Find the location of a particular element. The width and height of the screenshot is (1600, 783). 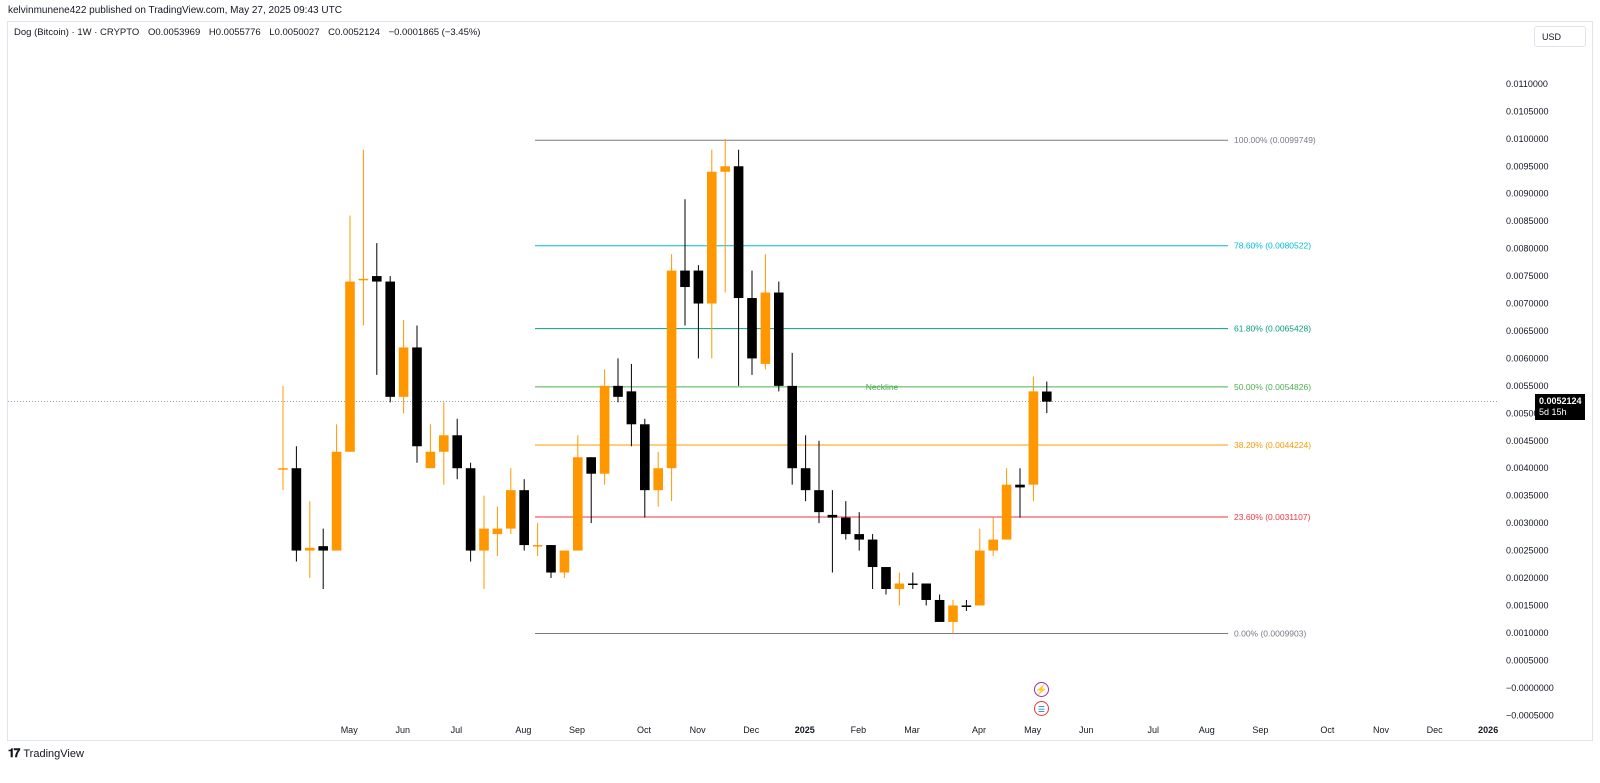

symbol-name: Dog (Bitcoin) · 1W · CRYPTO is located at coordinates (77, 32).